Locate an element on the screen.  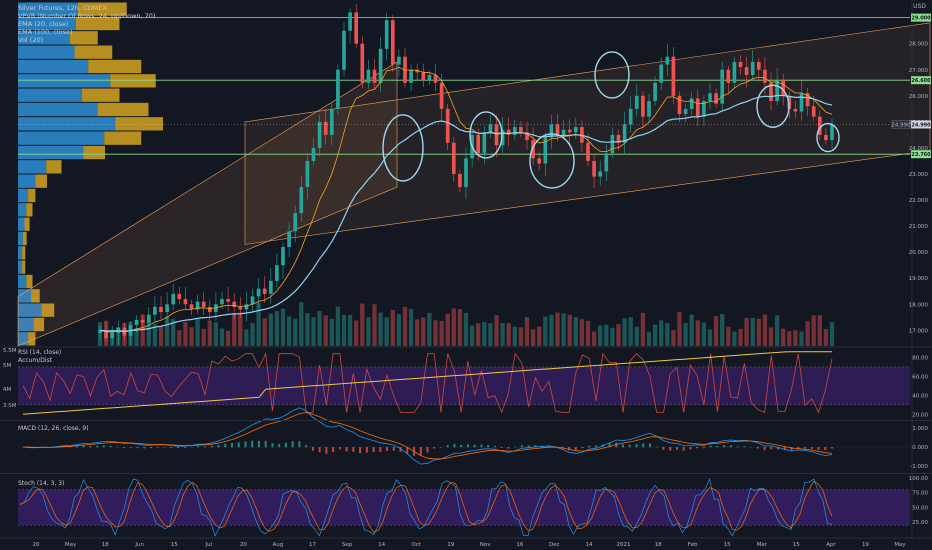
stoch-d-line is located at coordinates (426, 506).